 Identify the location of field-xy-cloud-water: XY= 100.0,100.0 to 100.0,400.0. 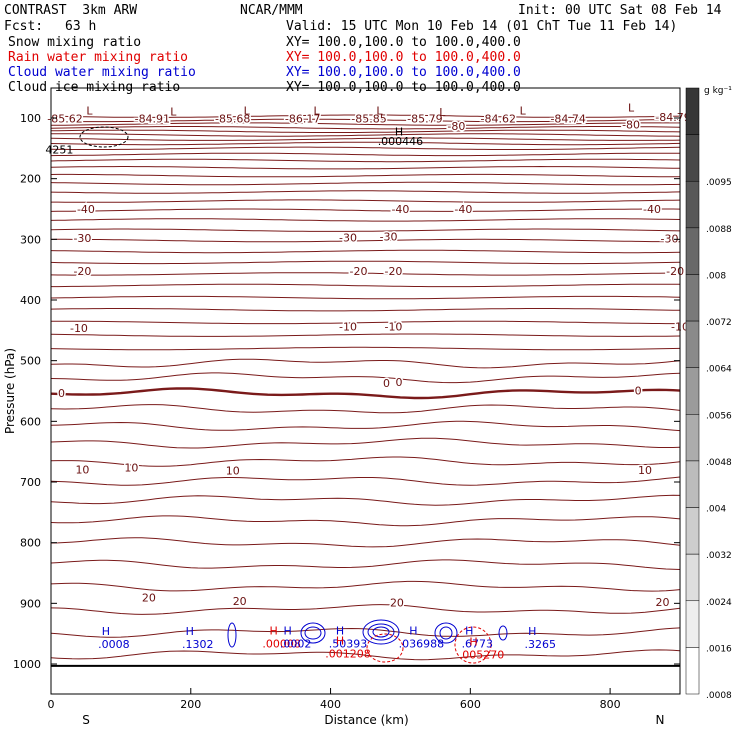
(403, 72).